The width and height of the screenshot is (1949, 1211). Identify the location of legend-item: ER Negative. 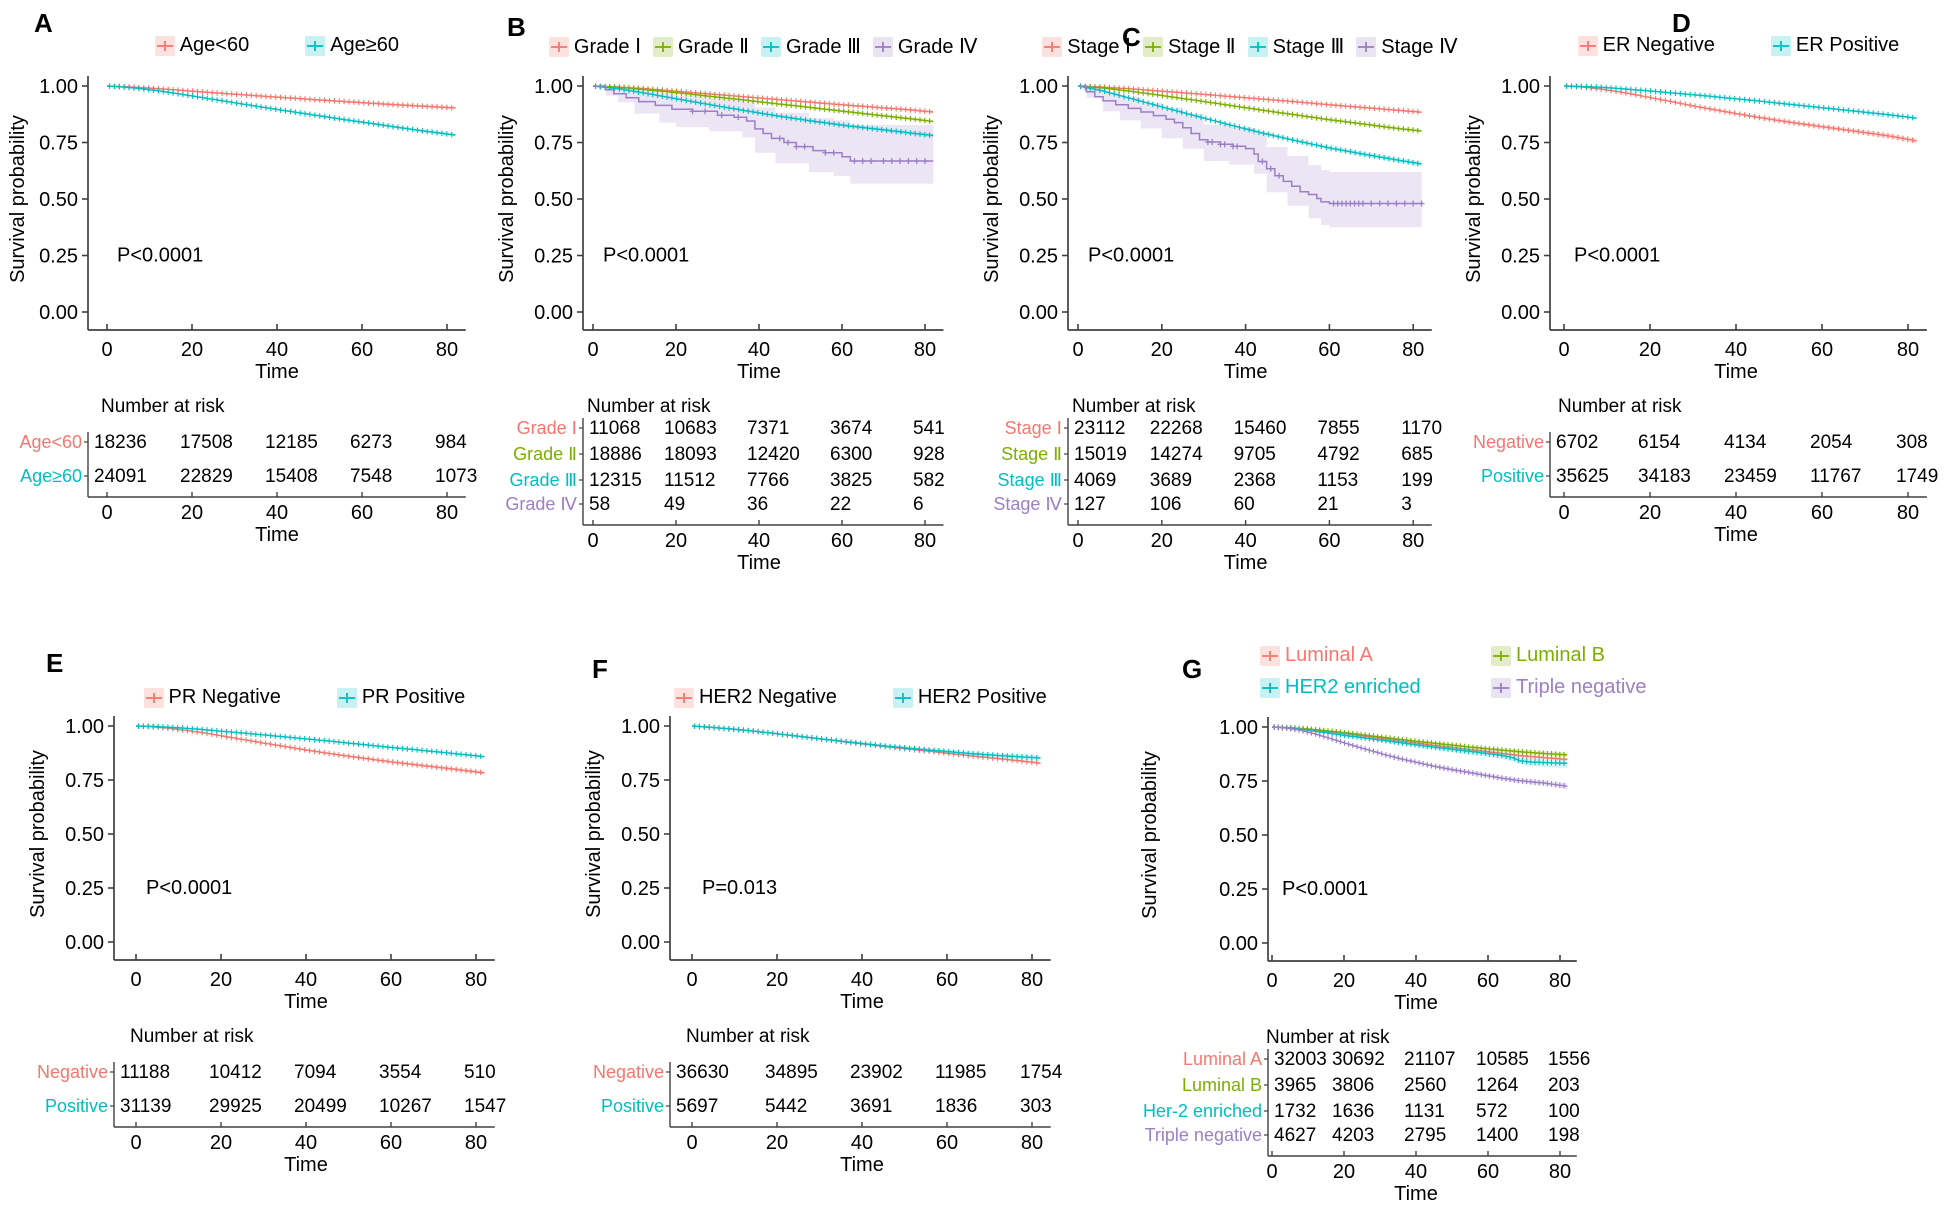
(1646, 45).